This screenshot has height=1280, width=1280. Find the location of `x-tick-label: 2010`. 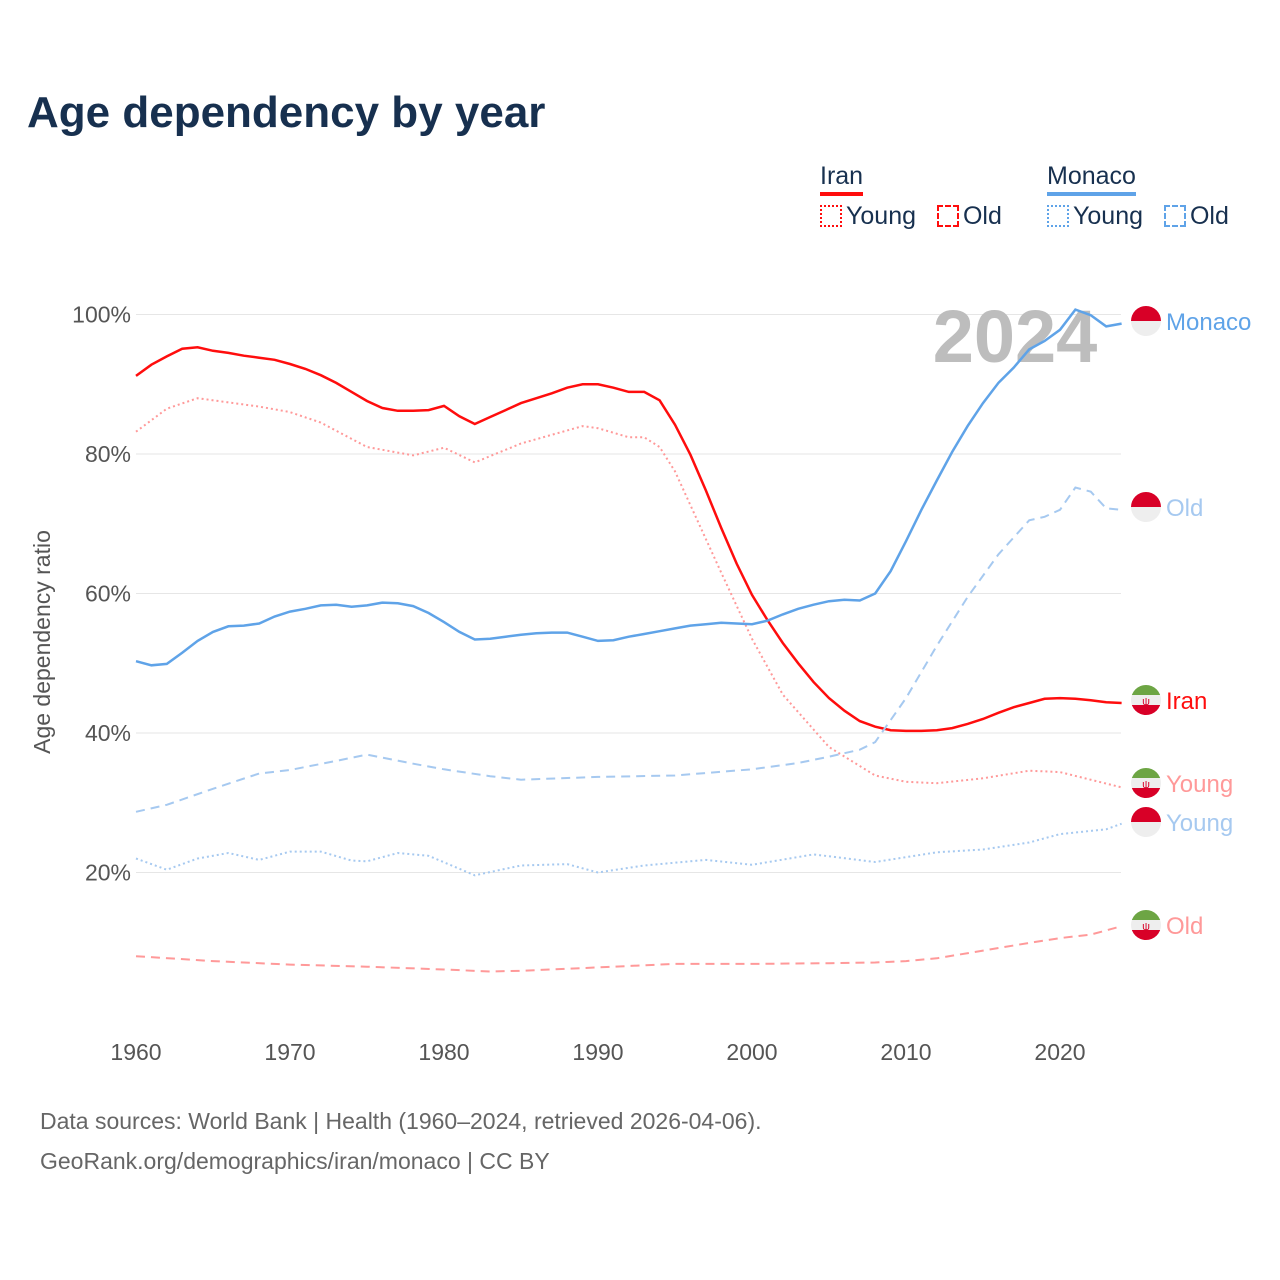

x-tick-label: 2010 is located at coordinates (905, 1052).